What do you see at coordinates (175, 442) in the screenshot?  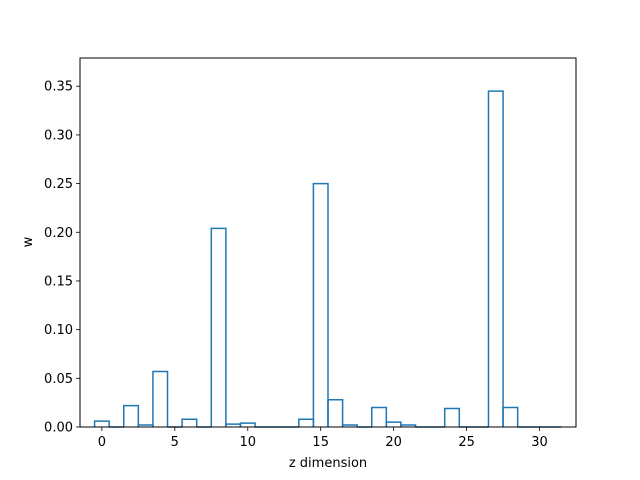 I see `x-tick-label: 5` at bounding box center [175, 442].